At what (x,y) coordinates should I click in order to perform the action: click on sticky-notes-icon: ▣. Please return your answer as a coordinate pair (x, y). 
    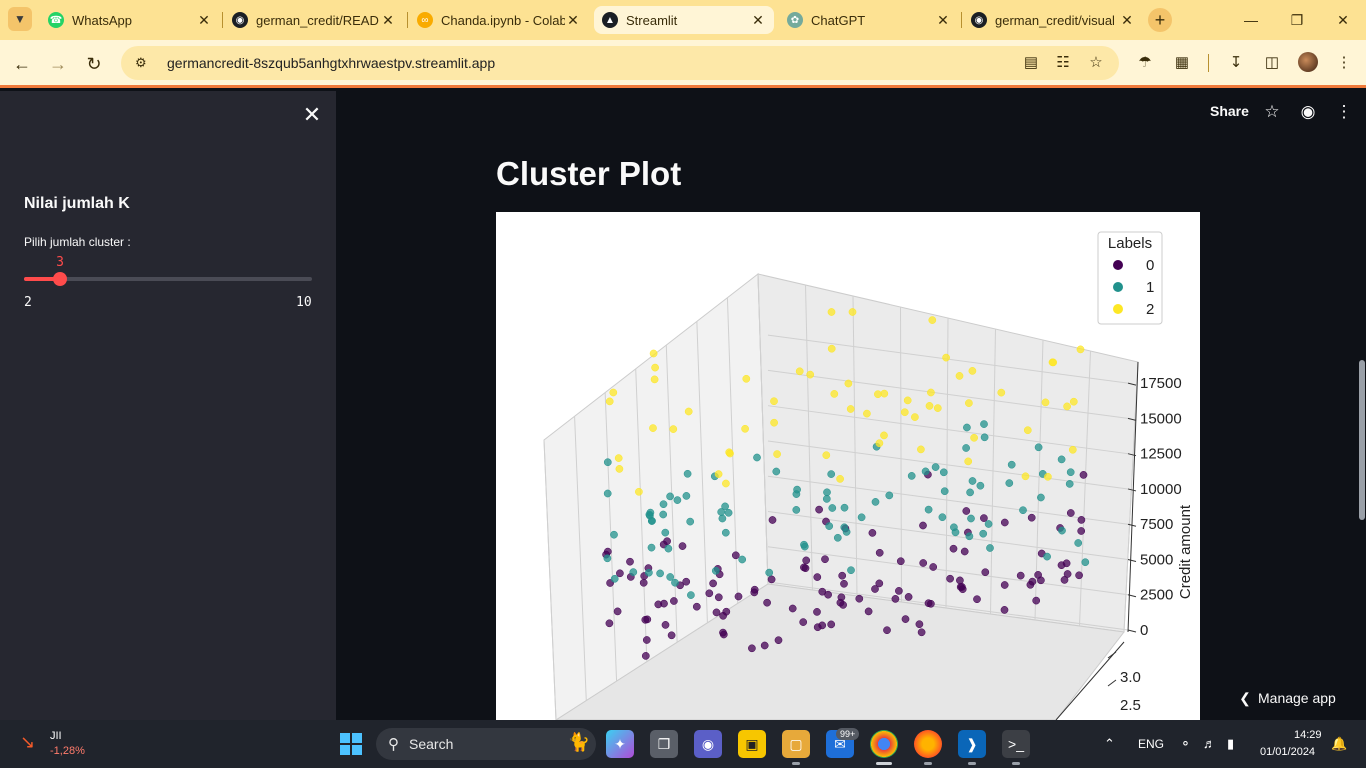
    Looking at the image, I should click on (752, 744).